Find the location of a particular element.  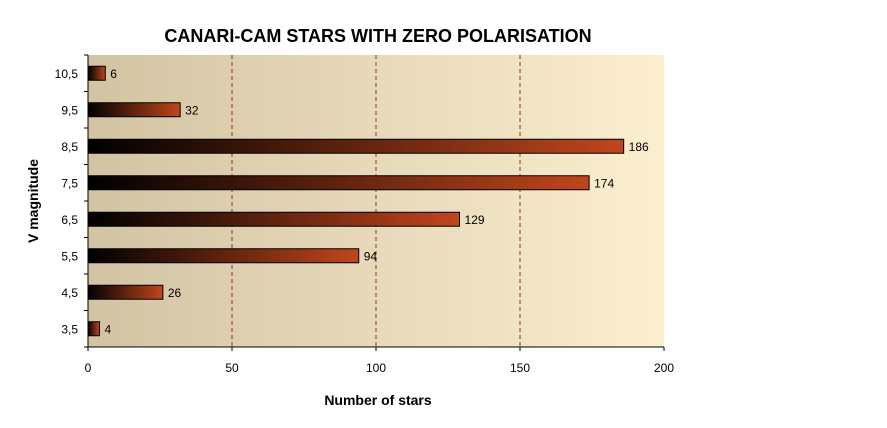

y-axis-ticks: 3,5 4,5 5,5 6,5 7,5 8,5 9,5 10,5 is located at coordinates (71, 201).